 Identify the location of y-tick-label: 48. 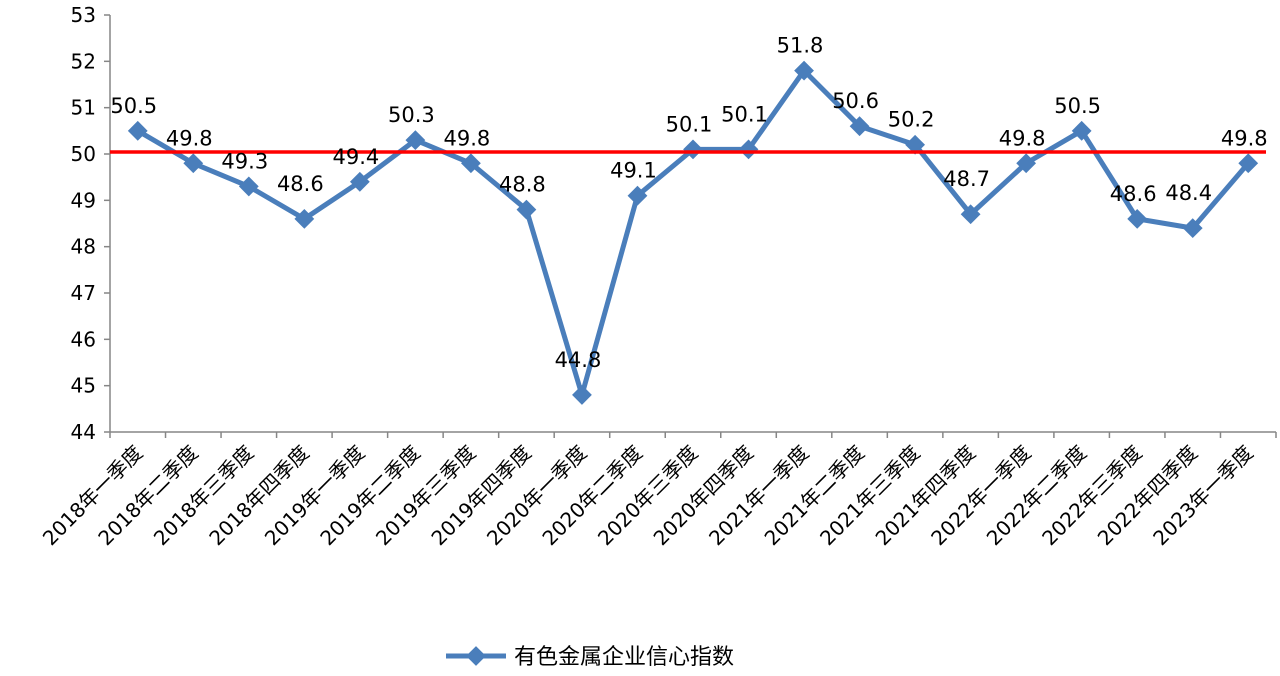
(83, 247).